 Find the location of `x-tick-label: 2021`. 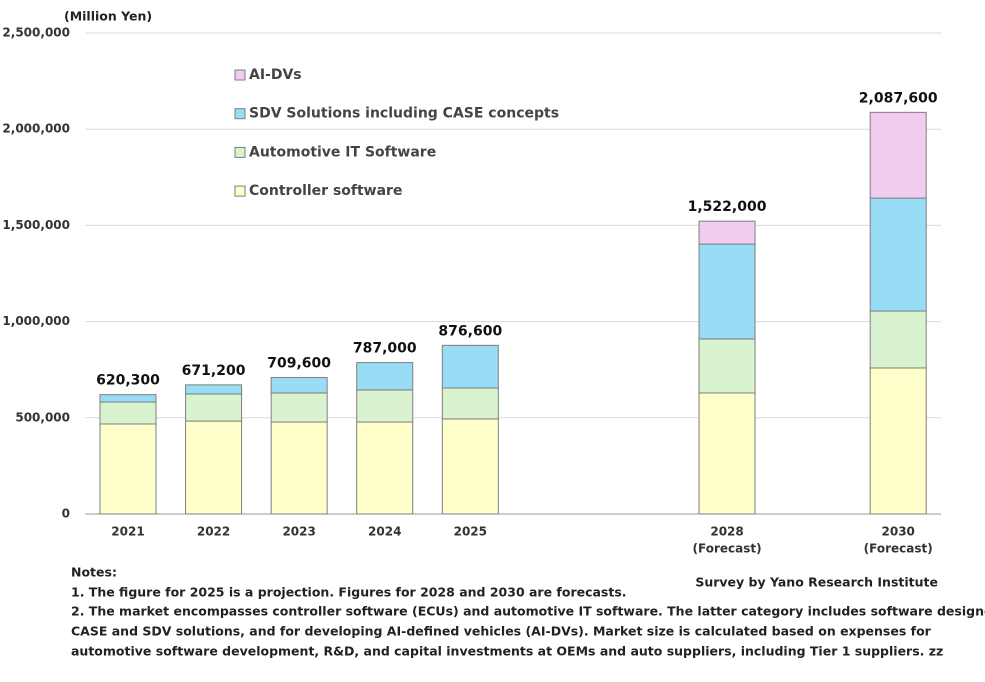

x-tick-label: 2021 is located at coordinates (127, 532).